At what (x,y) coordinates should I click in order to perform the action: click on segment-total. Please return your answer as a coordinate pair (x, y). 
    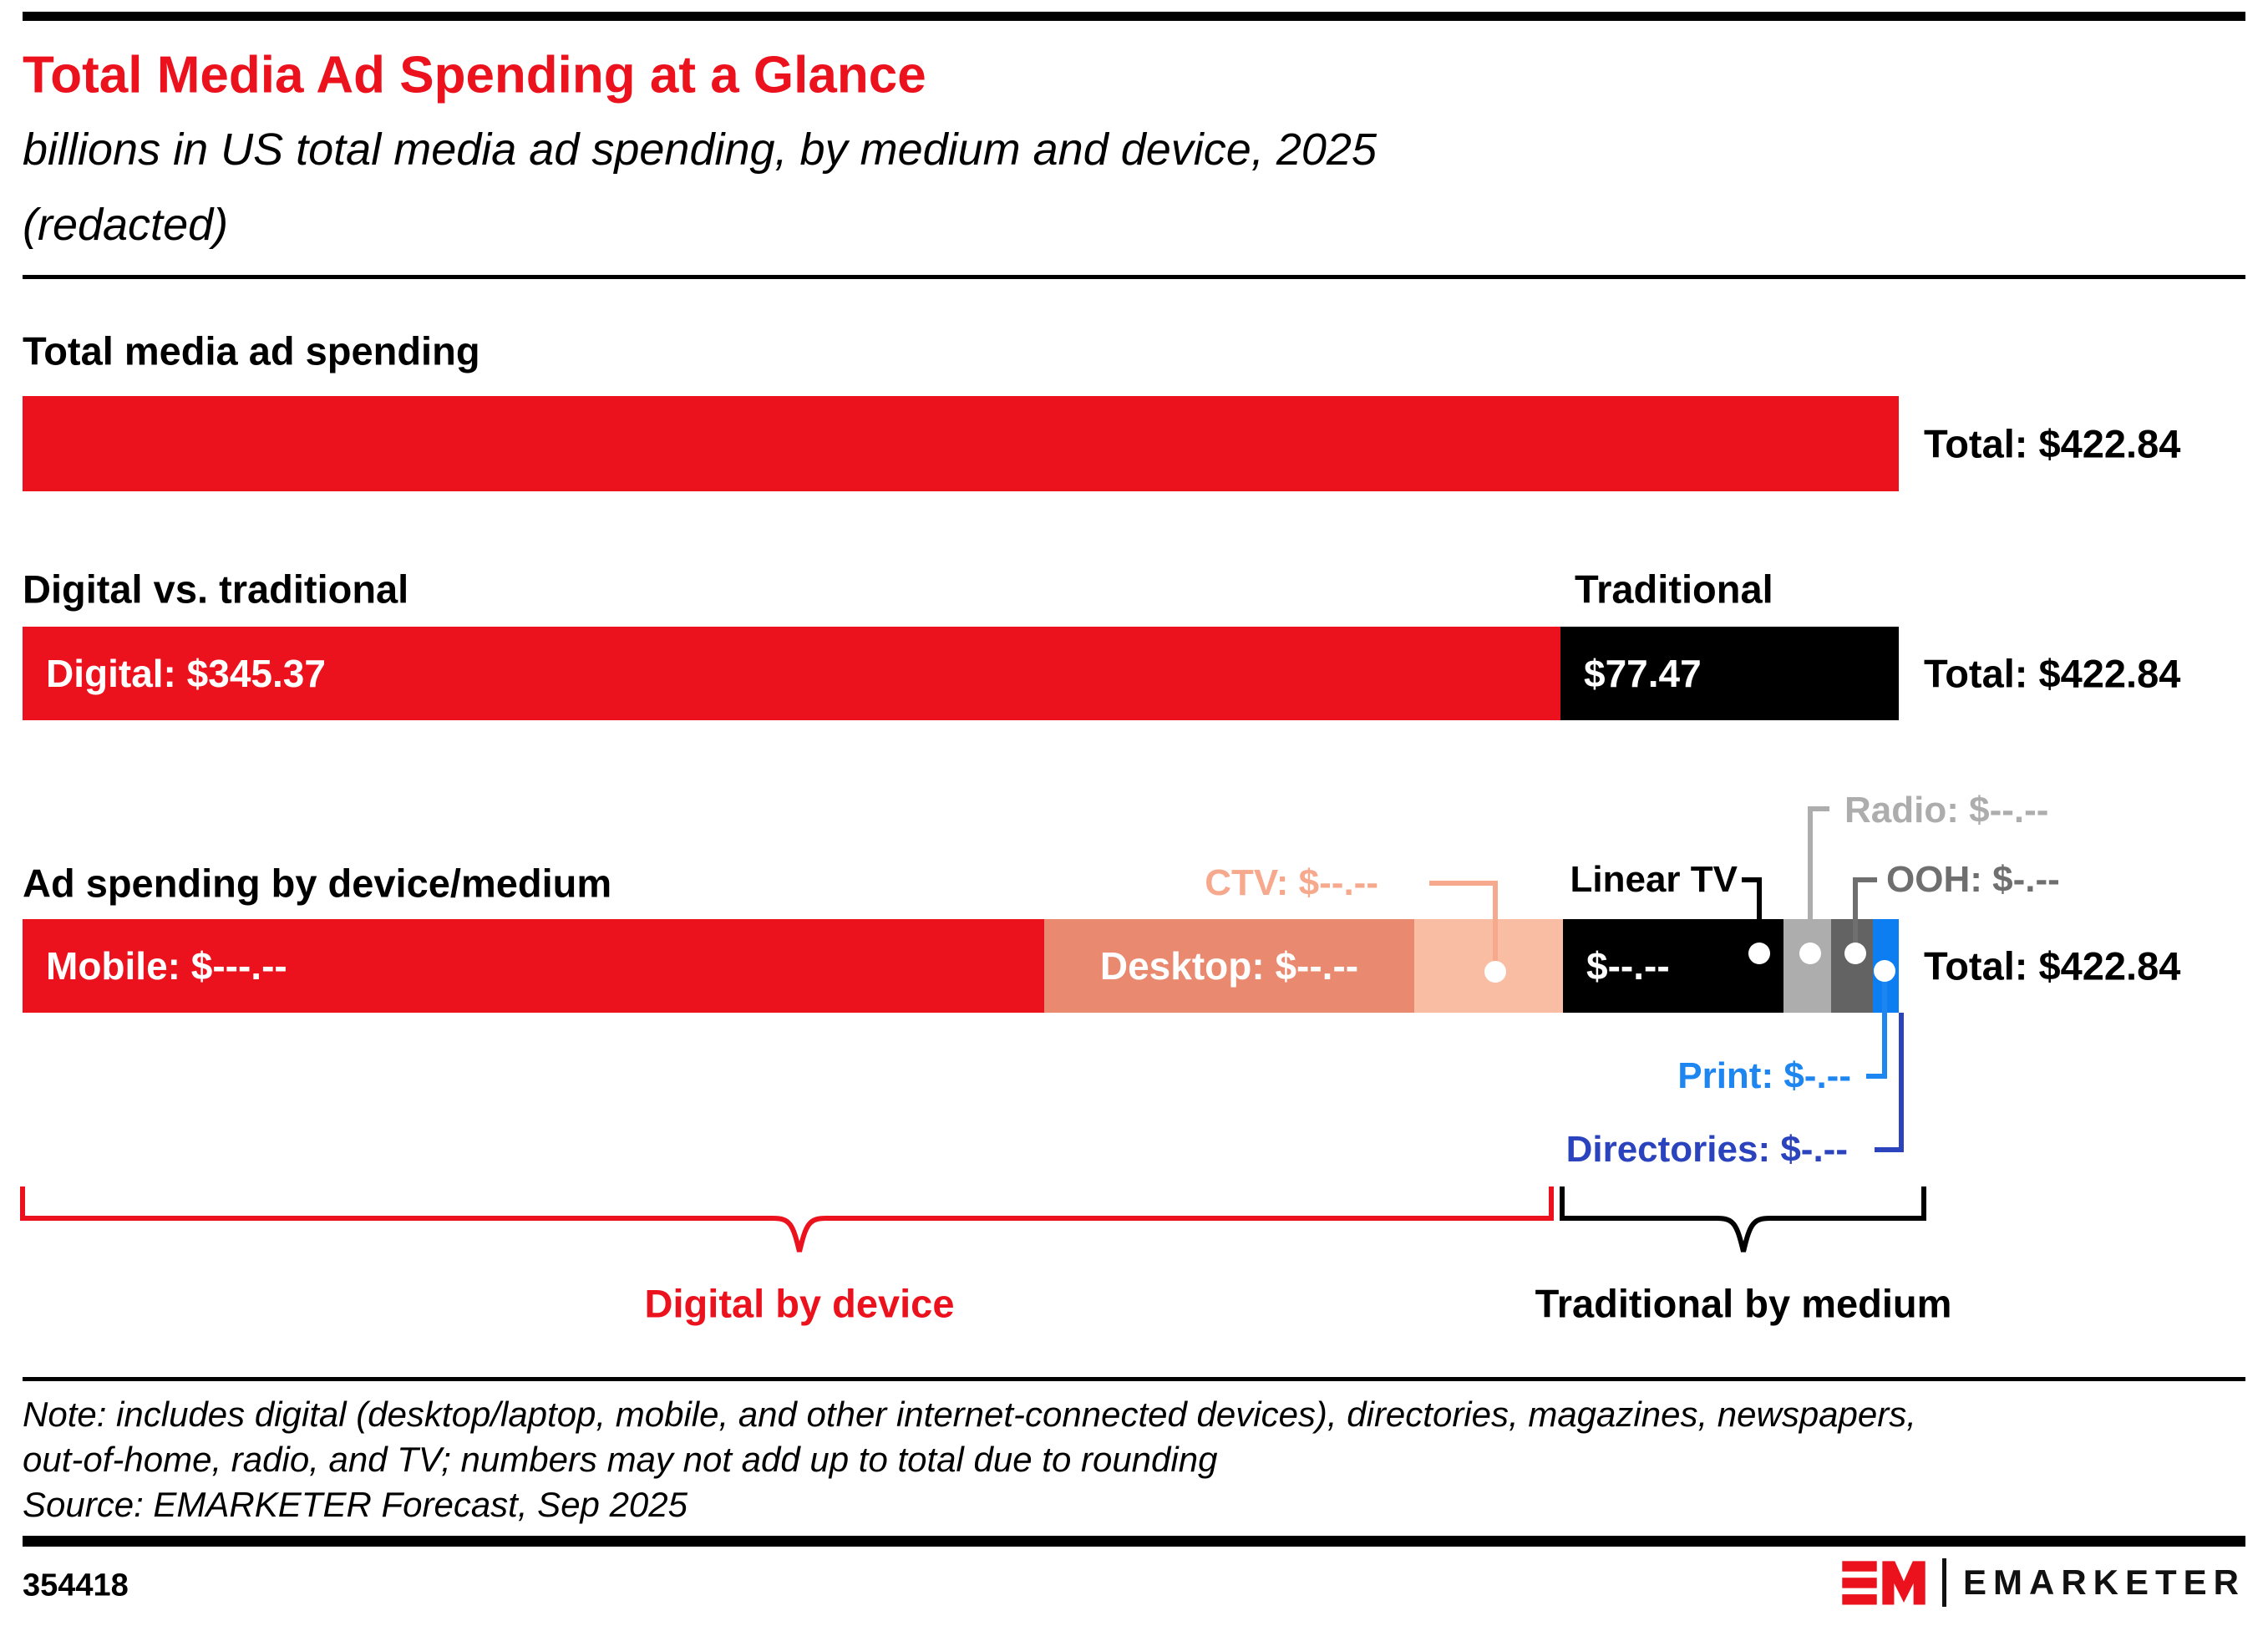
    Looking at the image, I should click on (961, 443).